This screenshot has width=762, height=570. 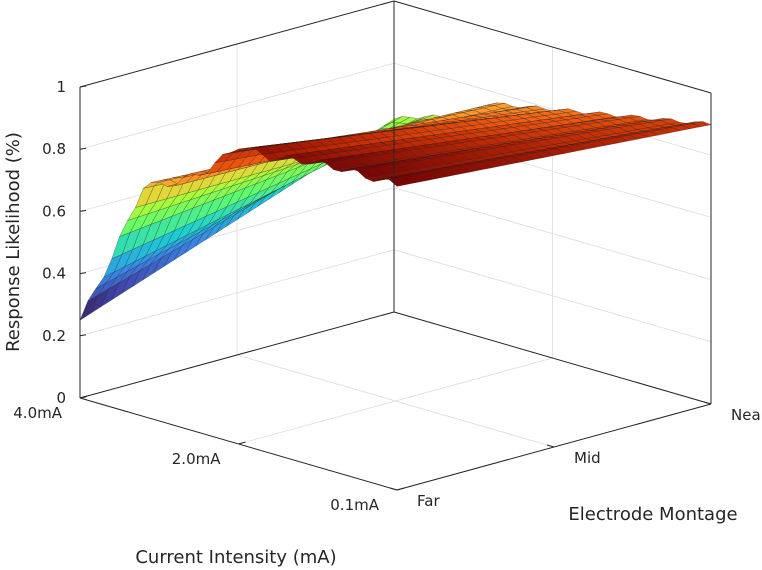 I want to click on x-tick-label: 0.1mA, so click(x=354, y=505).